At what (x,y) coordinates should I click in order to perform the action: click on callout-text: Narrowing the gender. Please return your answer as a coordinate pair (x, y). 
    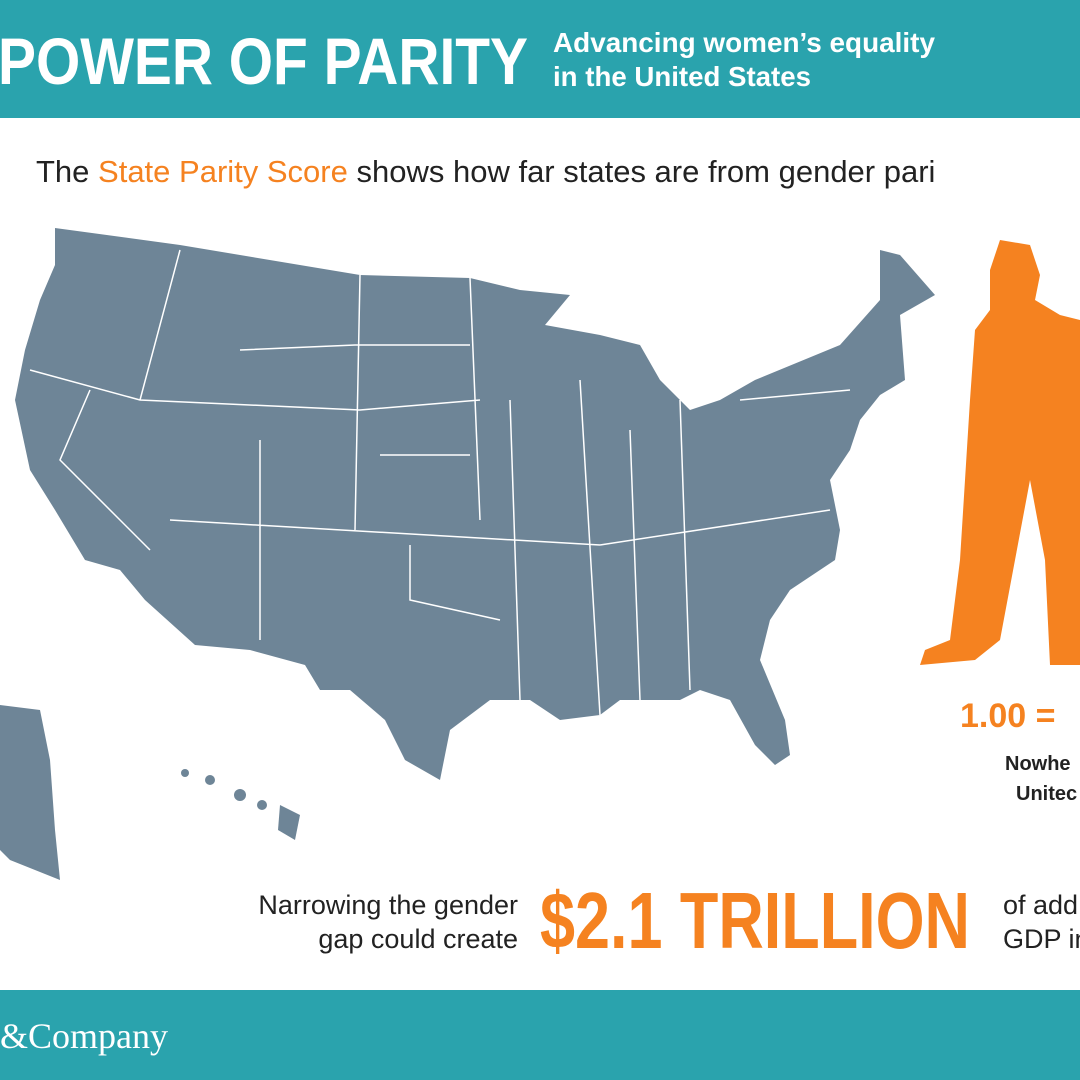
    Looking at the image, I should click on (388, 905).